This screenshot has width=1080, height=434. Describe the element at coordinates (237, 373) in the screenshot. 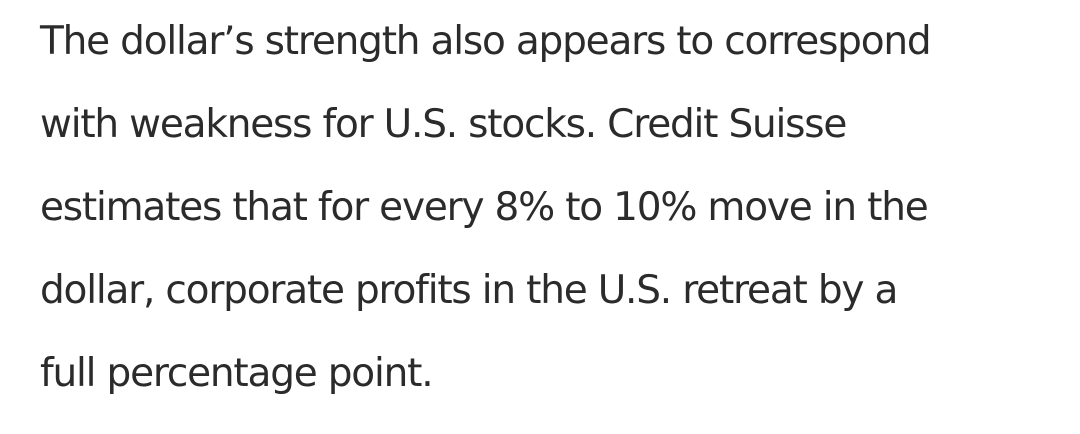

I see `paragraph-line-5: full percentage point.` at that location.